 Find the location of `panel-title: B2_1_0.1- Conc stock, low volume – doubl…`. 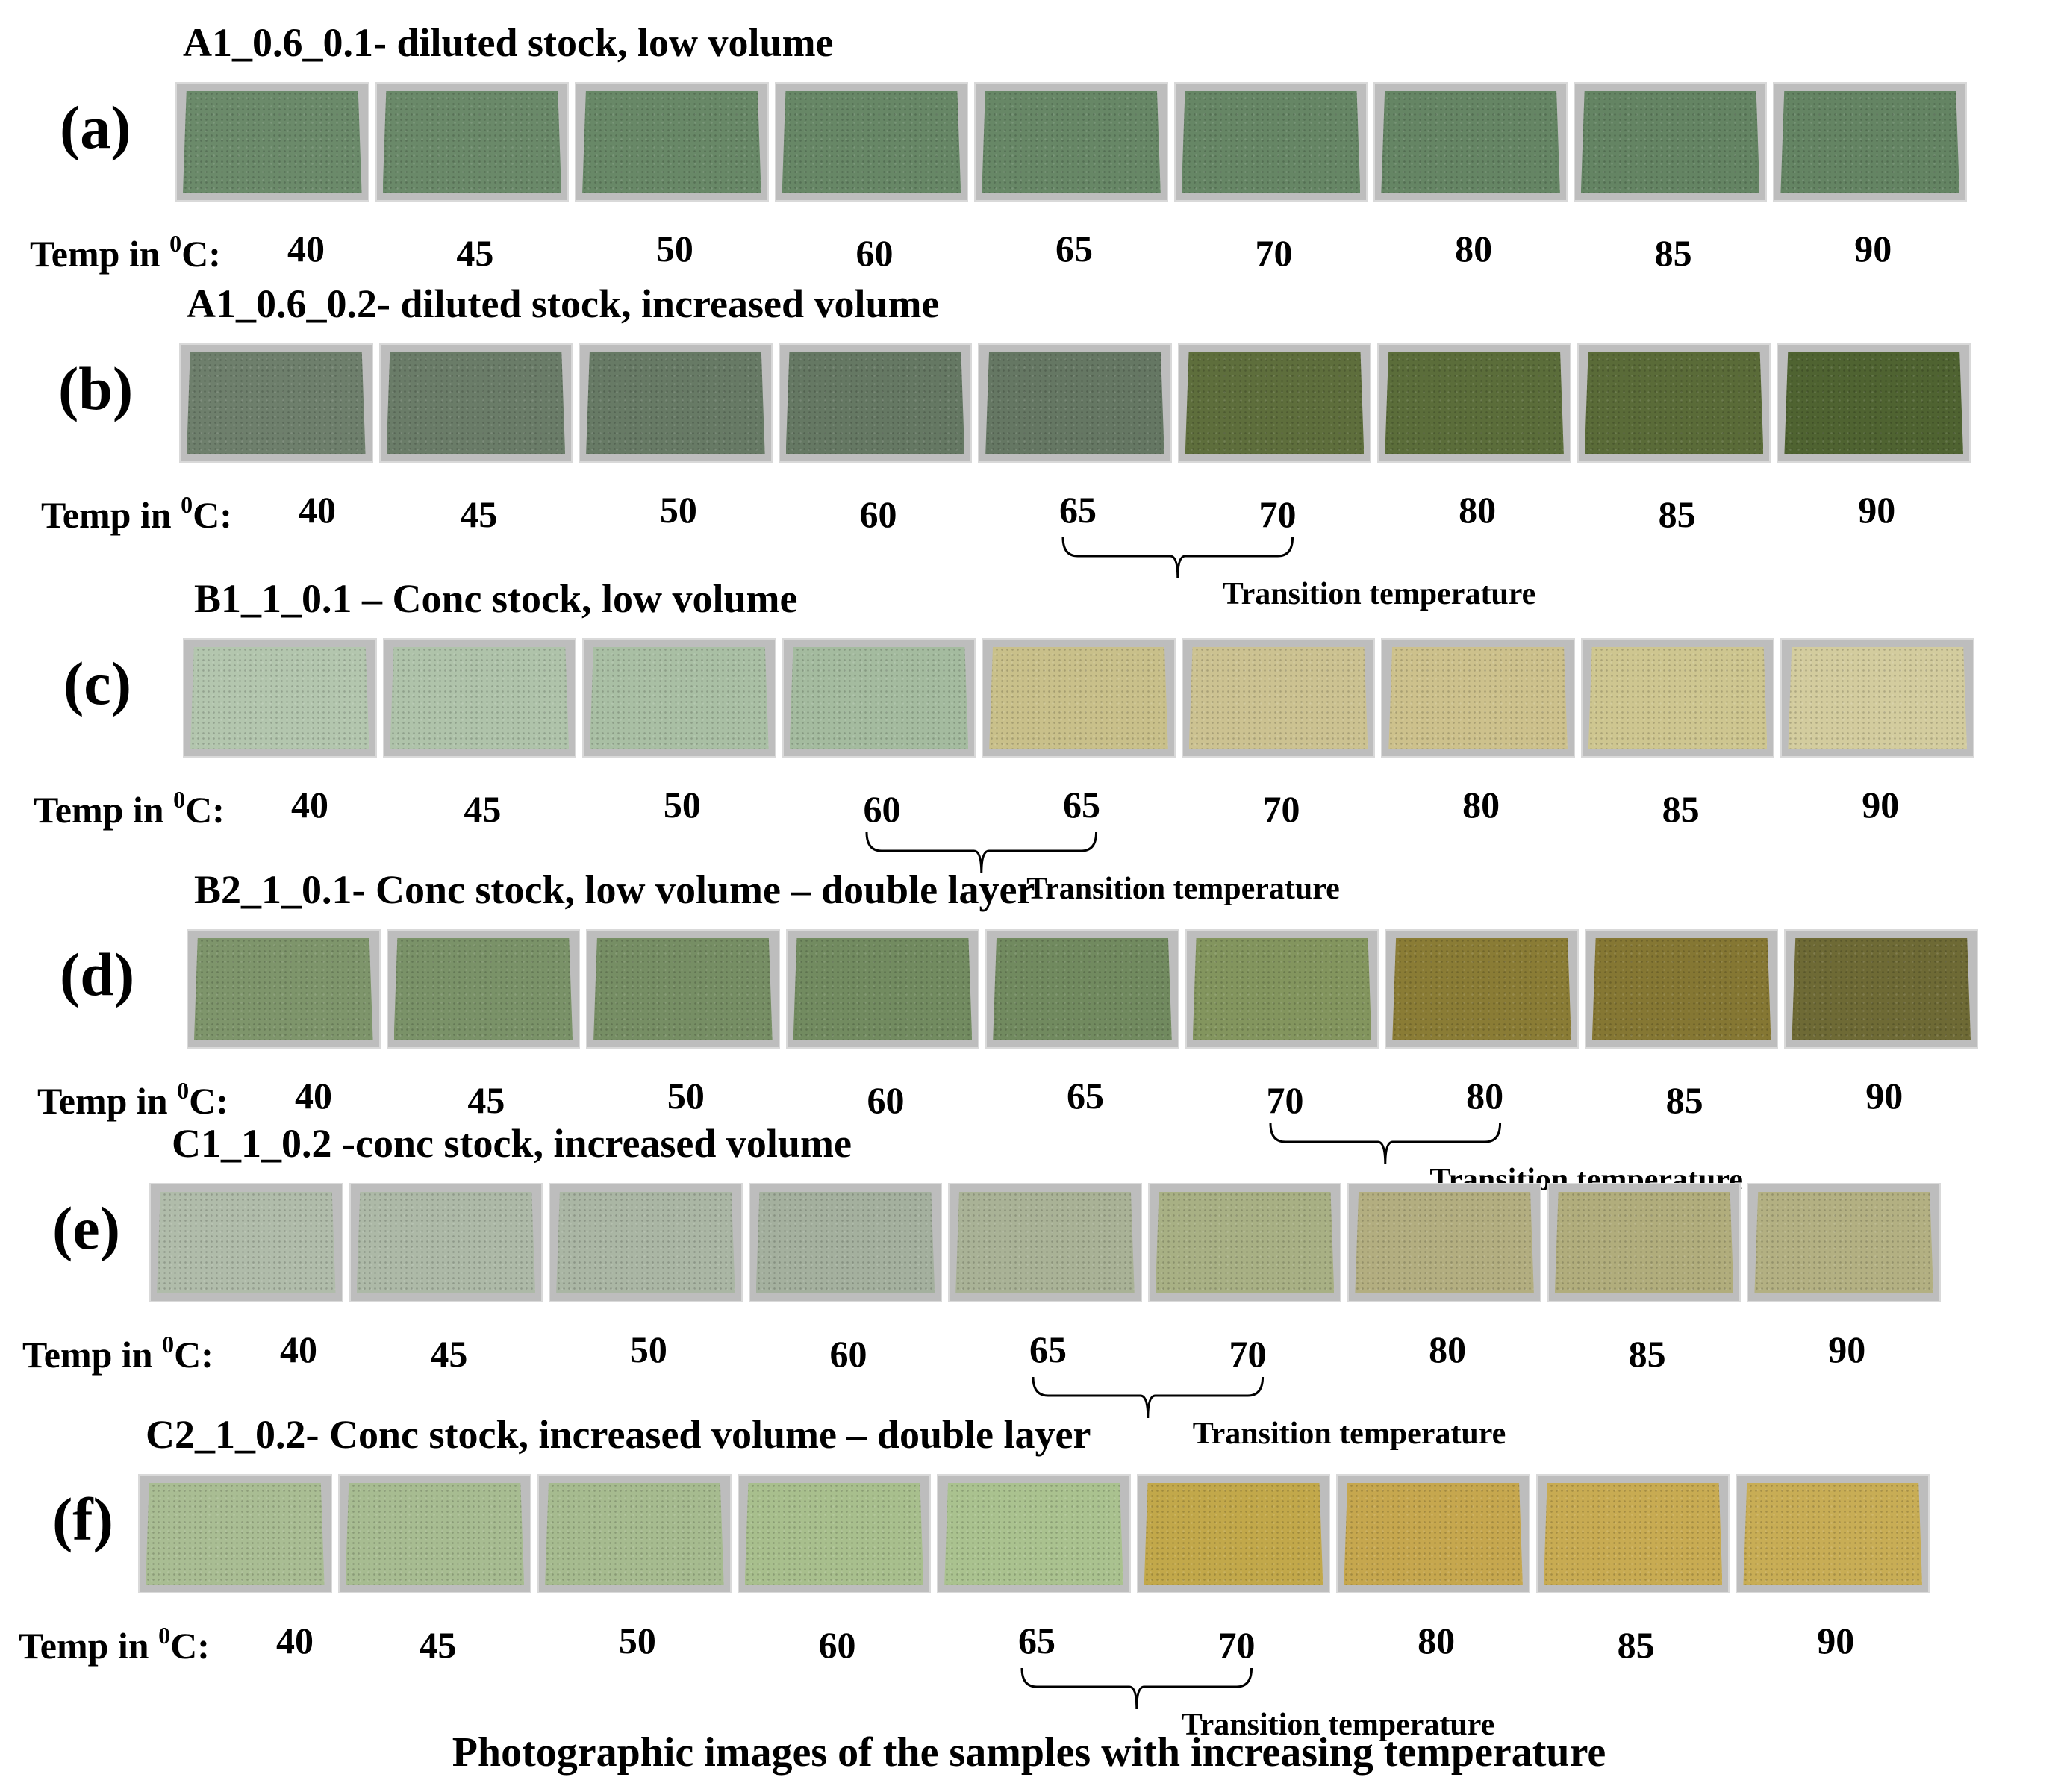

panel-title: B2_1_0.1- Conc stock, low volume – doubl… is located at coordinates (614, 889).